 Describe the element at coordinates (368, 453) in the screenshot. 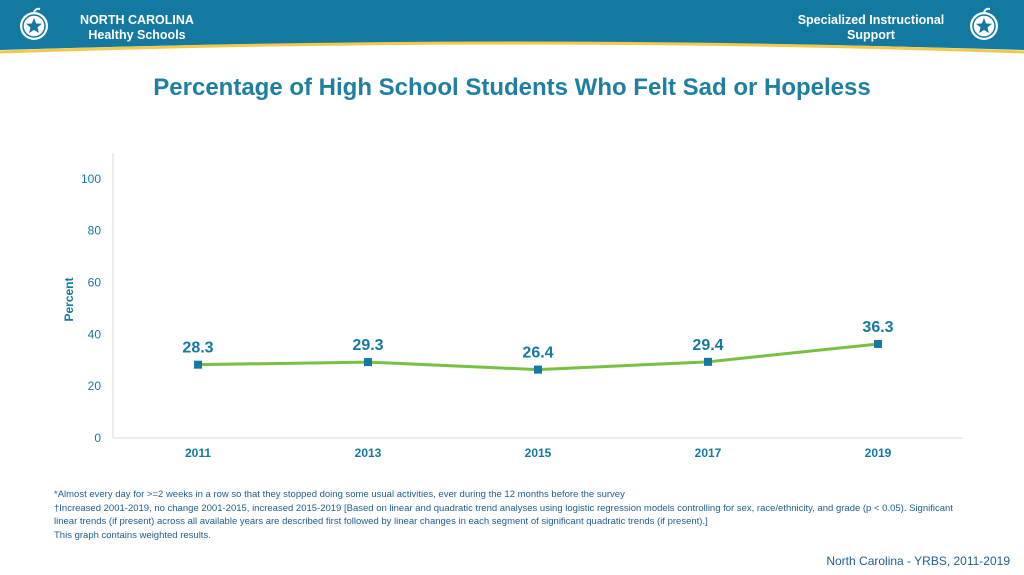

I see `x-tick-label: 2013` at that location.